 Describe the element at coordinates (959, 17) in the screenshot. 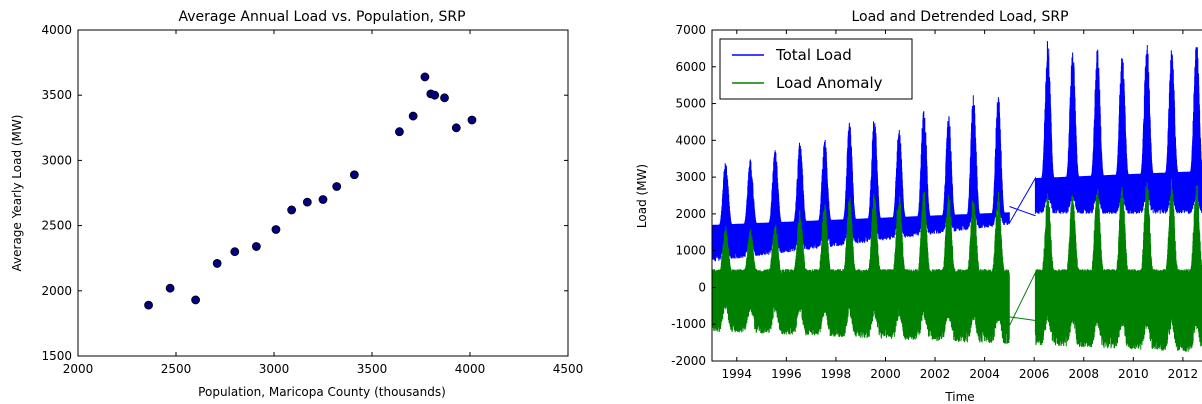

I see `timeseries-title: Load and Detrended Load, SRP` at that location.